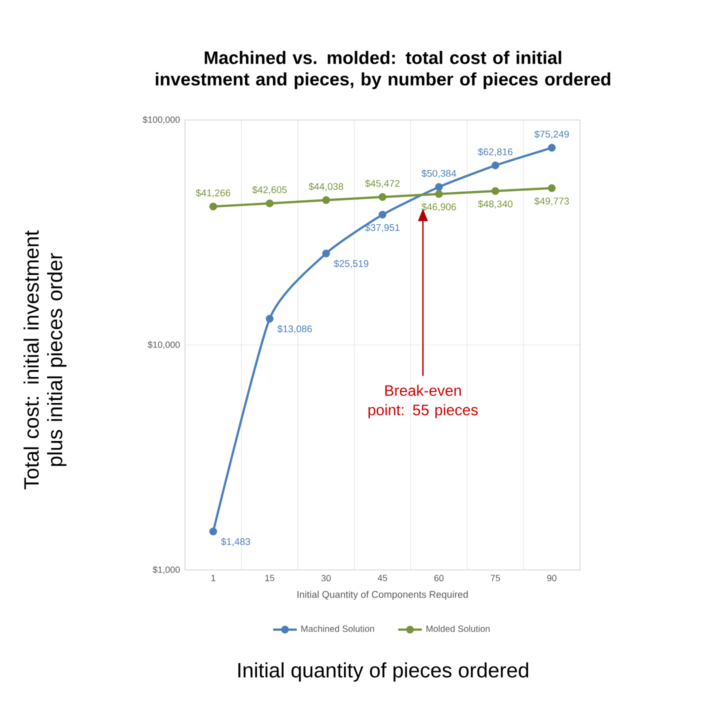 The height and width of the screenshot is (717, 726). Describe the element at coordinates (439, 578) in the screenshot. I see `x-tick-label: 60` at that location.